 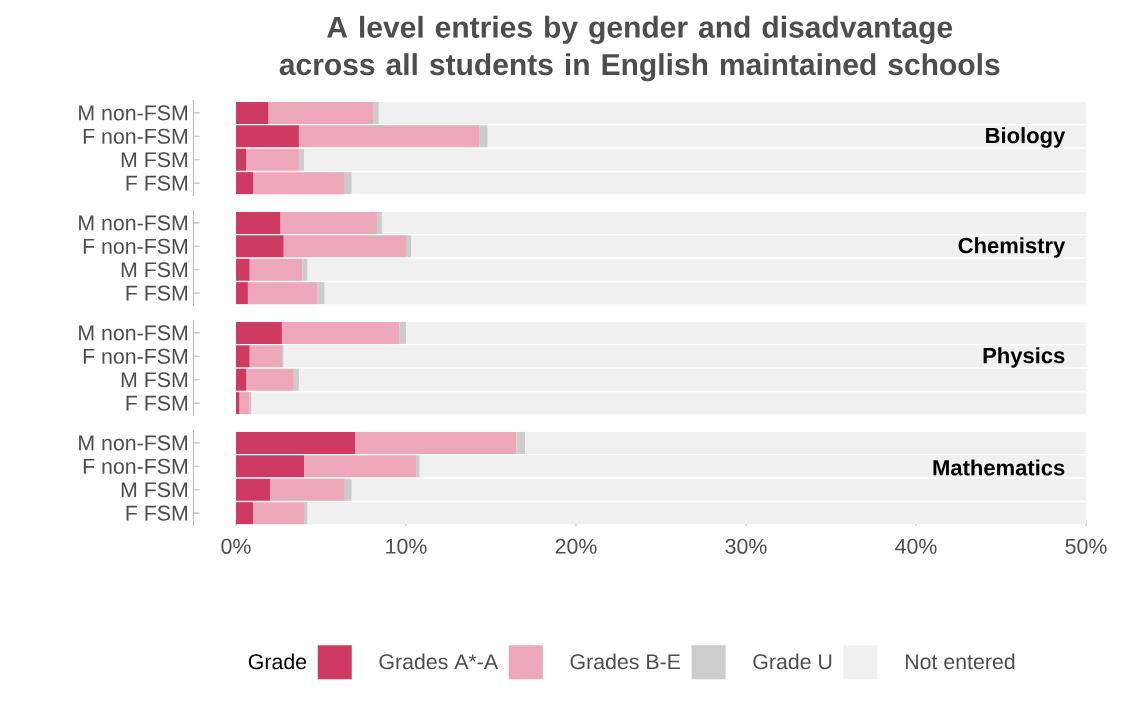 What do you see at coordinates (1026, 137) in the screenshot?
I see `text: Biology` at bounding box center [1026, 137].